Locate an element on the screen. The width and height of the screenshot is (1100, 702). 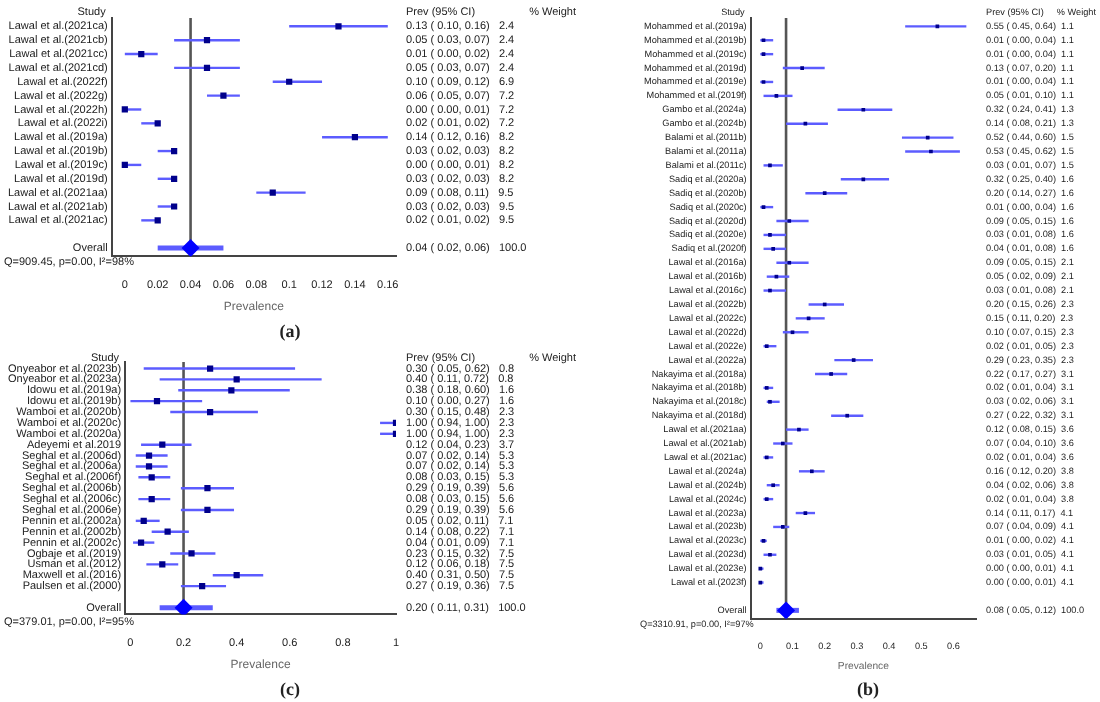
text: (c) is located at coordinates (290, 688).